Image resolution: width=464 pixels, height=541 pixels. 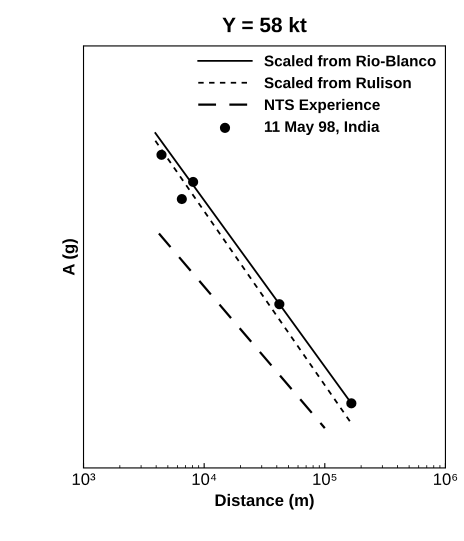 What do you see at coordinates (265, 502) in the screenshot?
I see `x-axis-title: Distance (m)` at bounding box center [265, 502].